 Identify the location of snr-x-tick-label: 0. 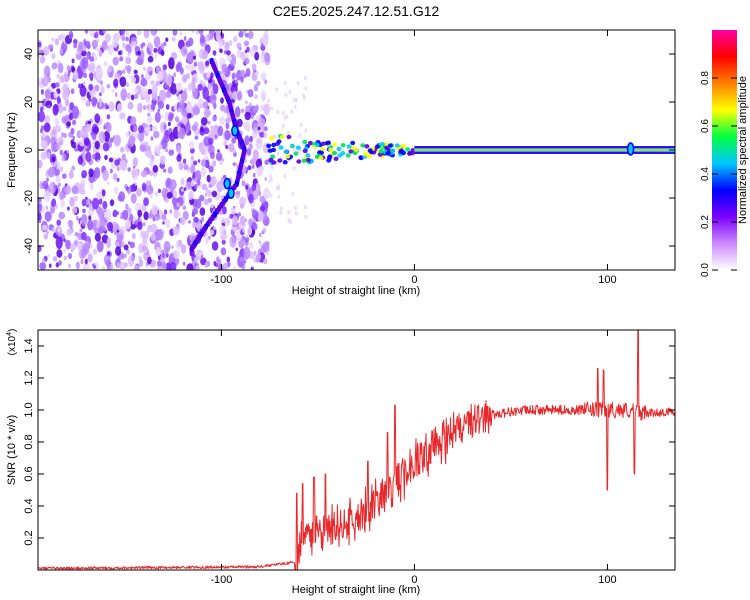
(414, 580).